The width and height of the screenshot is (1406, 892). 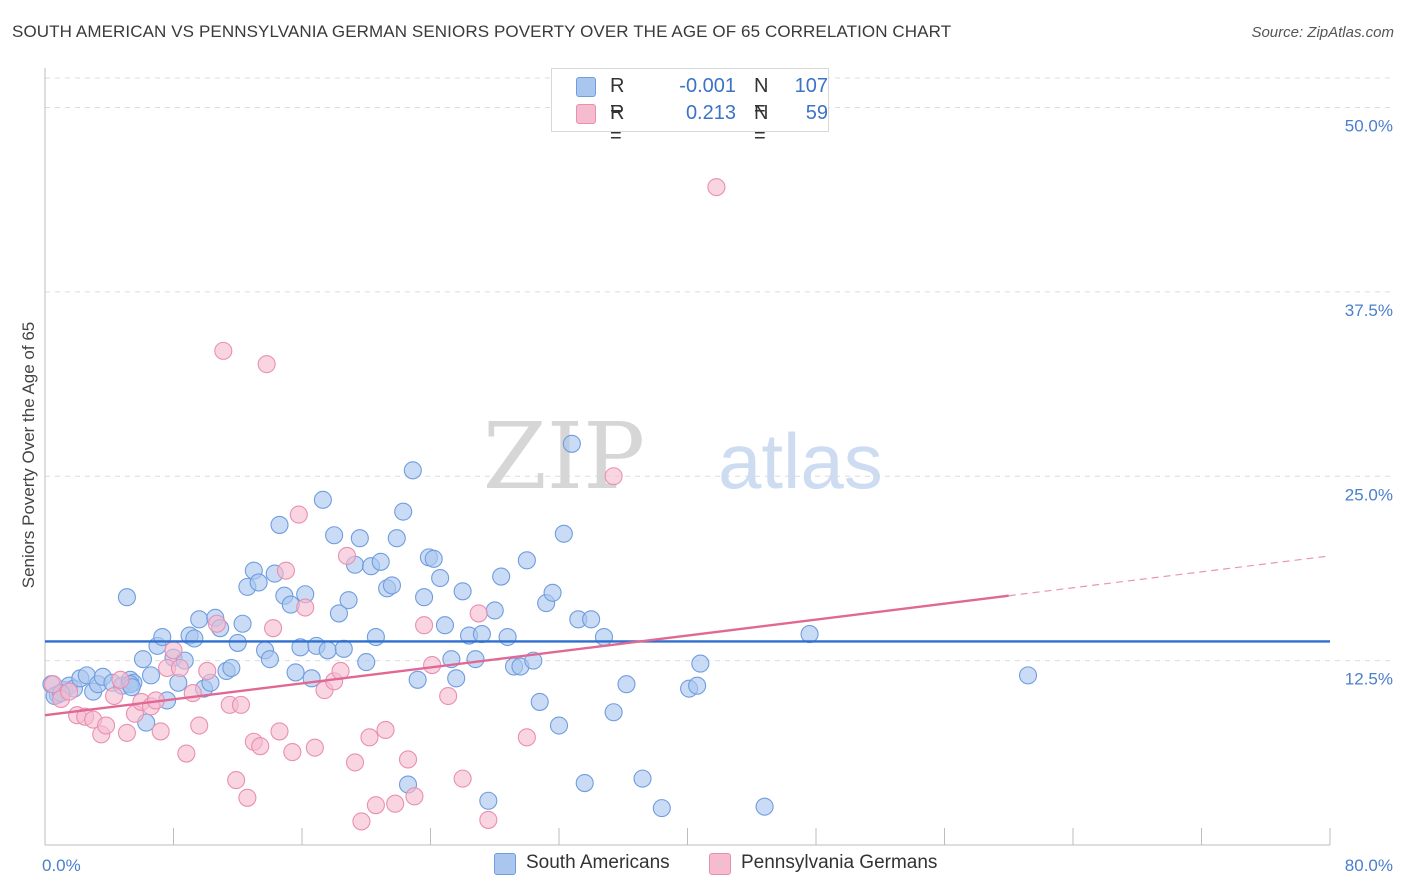 I want to click on y-tick-label: 50.0%, so click(x=1369, y=126).